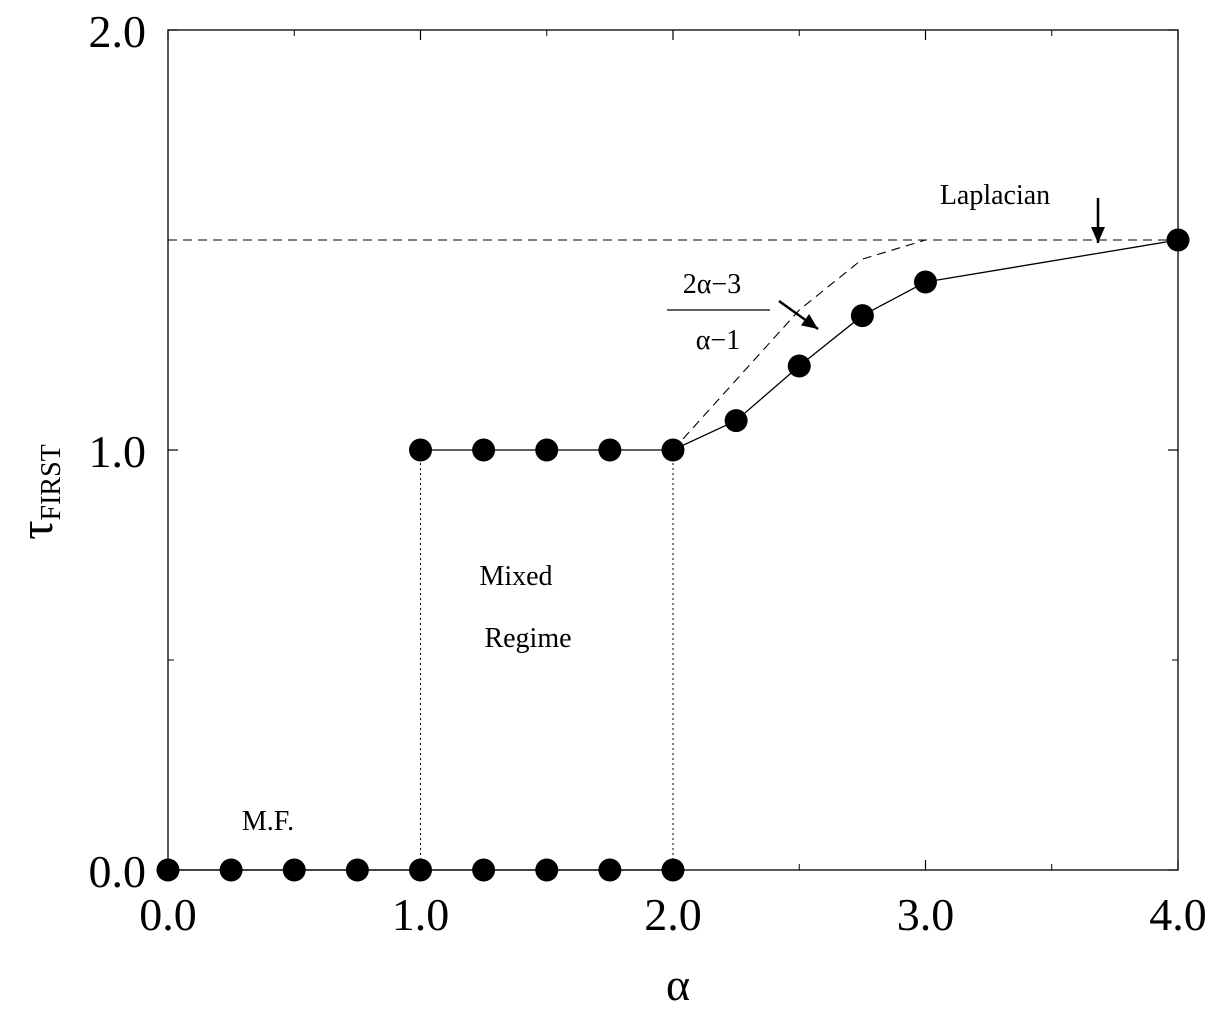 This screenshot has height=1009, width=1218. What do you see at coordinates (118, 451) in the screenshot?
I see `y-tick-label: 1.0` at bounding box center [118, 451].